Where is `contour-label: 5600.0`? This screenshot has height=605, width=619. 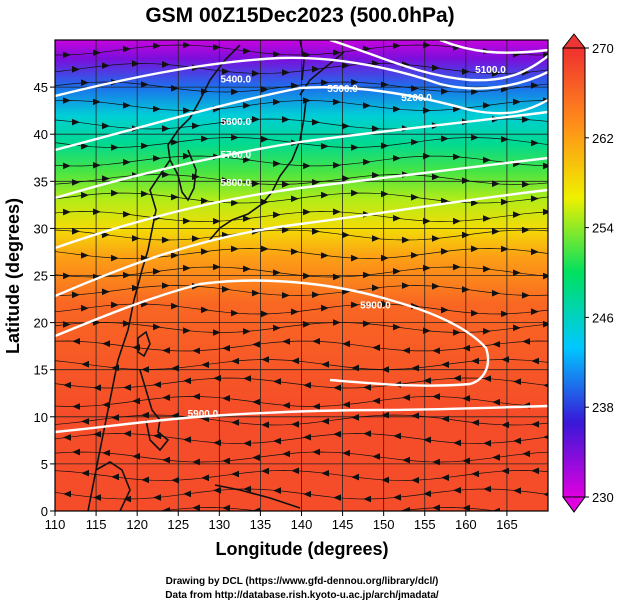 contour-label: 5600.0 is located at coordinates (235, 122).